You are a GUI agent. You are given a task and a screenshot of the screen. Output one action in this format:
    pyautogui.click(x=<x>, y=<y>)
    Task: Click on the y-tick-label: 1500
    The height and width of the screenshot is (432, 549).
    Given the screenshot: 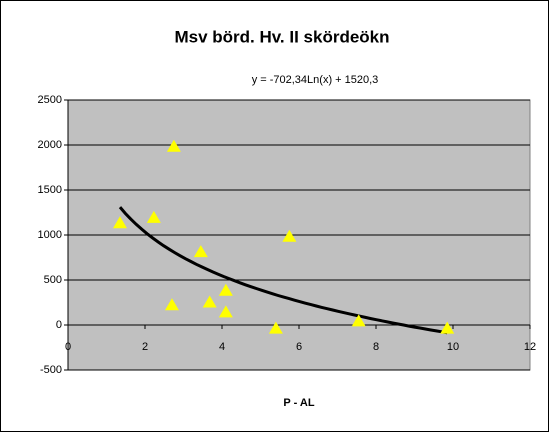 What is the action you would take?
    pyautogui.click(x=50, y=190)
    